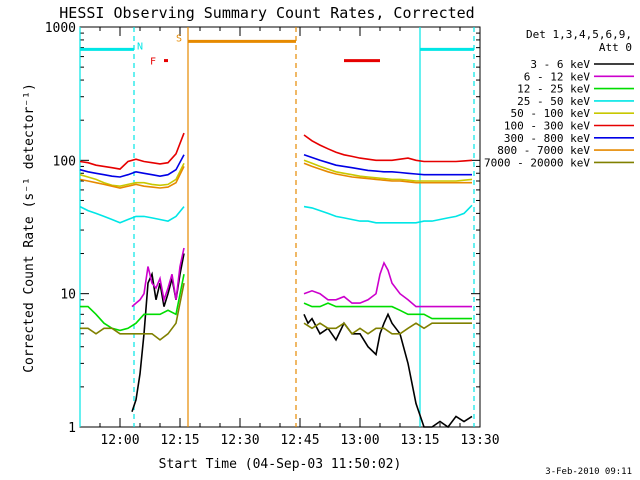 This screenshot has width=640, height=480. I want to click on x-tick-label: 12:15, so click(179, 440).